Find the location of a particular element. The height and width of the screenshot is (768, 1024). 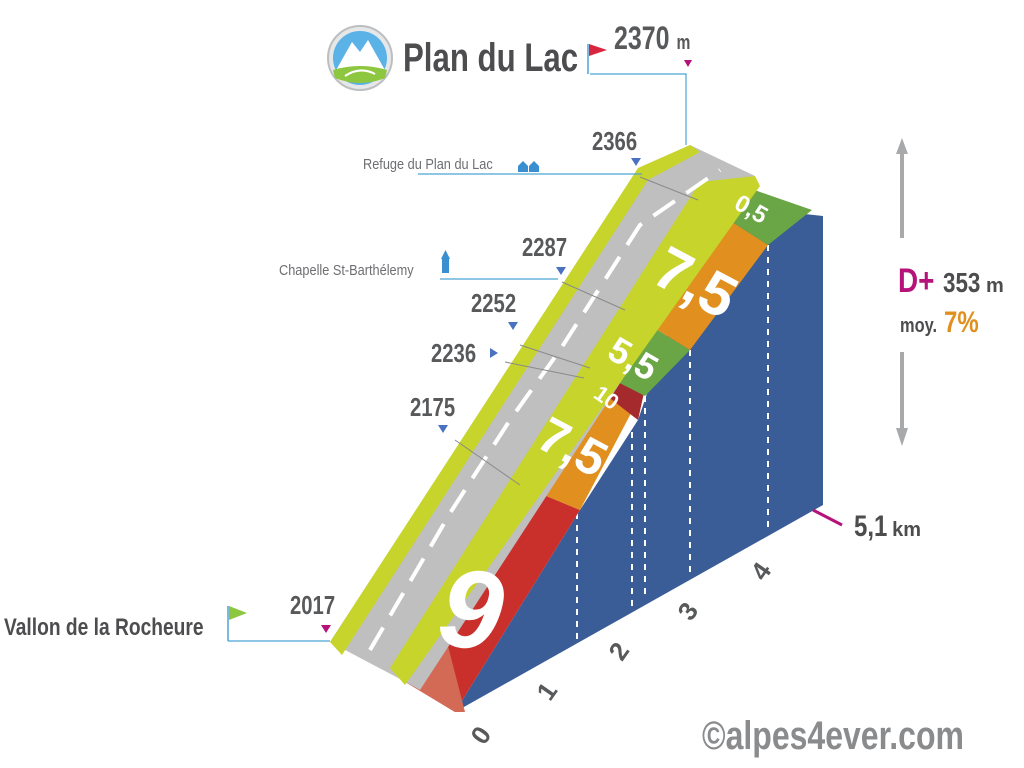

waypoint-altitude-5: 2175 is located at coordinates (433, 407).